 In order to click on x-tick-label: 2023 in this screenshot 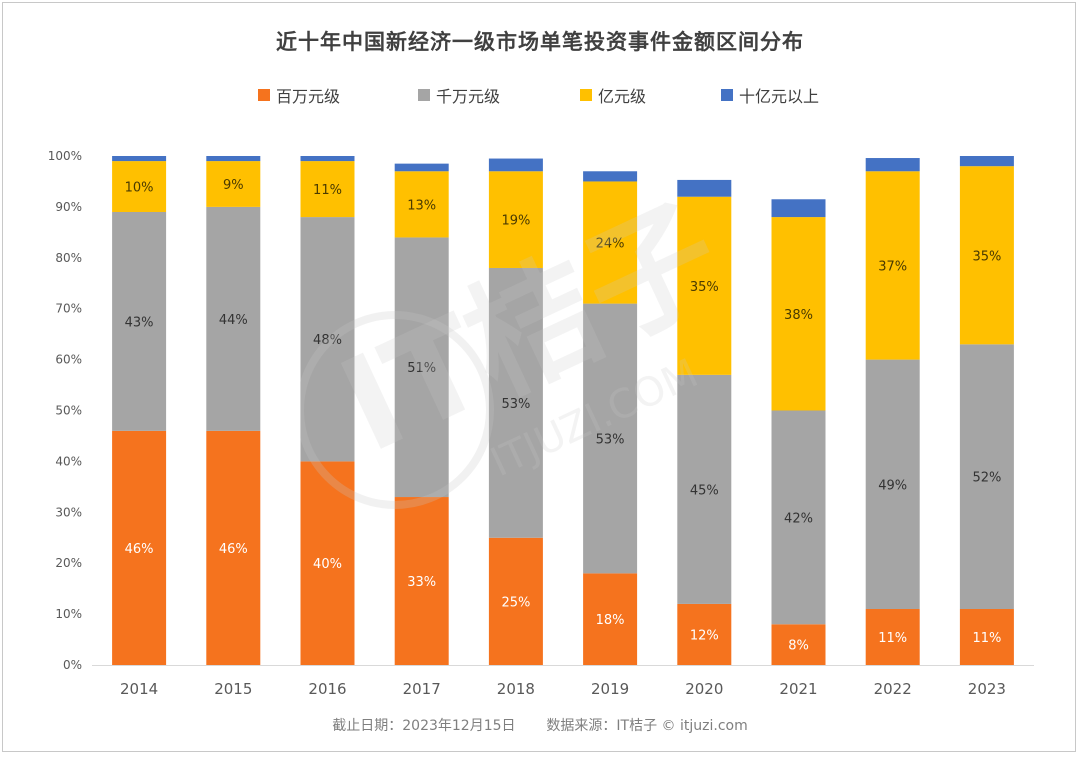, I will do `click(987, 689)`.